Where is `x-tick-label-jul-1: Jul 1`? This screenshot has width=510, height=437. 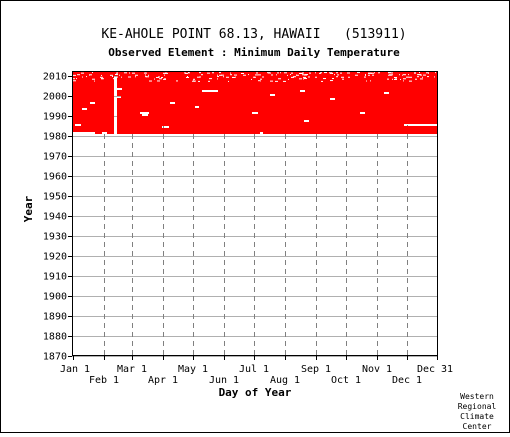 x-tick-label-jul-1: Jul 1 is located at coordinates (254, 369).